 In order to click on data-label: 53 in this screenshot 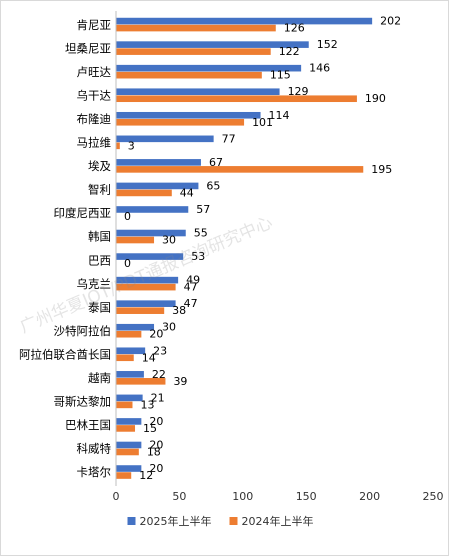, I will do `click(198, 256)`.